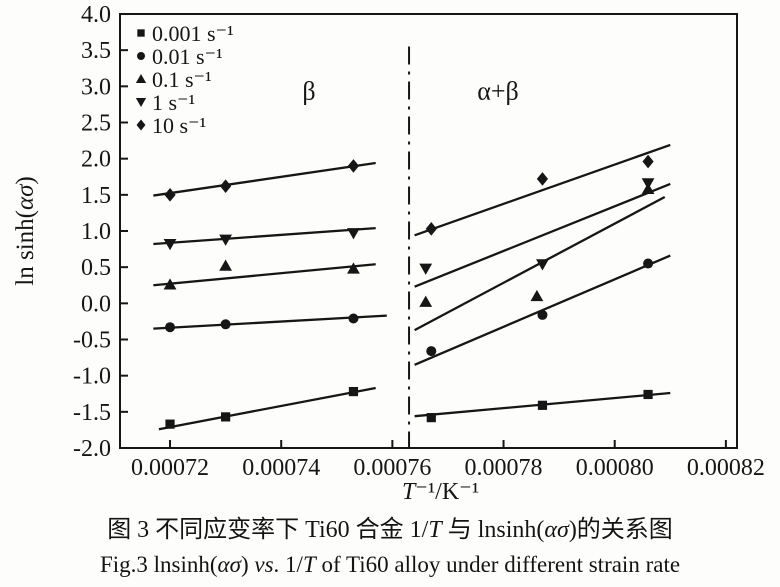  What do you see at coordinates (390, 530) in the screenshot?
I see `caption-chinese: 图 3 不同应变率下 Ti60 合金 1/T 与 lnsinh(ασ)的关系图` at bounding box center [390, 530].